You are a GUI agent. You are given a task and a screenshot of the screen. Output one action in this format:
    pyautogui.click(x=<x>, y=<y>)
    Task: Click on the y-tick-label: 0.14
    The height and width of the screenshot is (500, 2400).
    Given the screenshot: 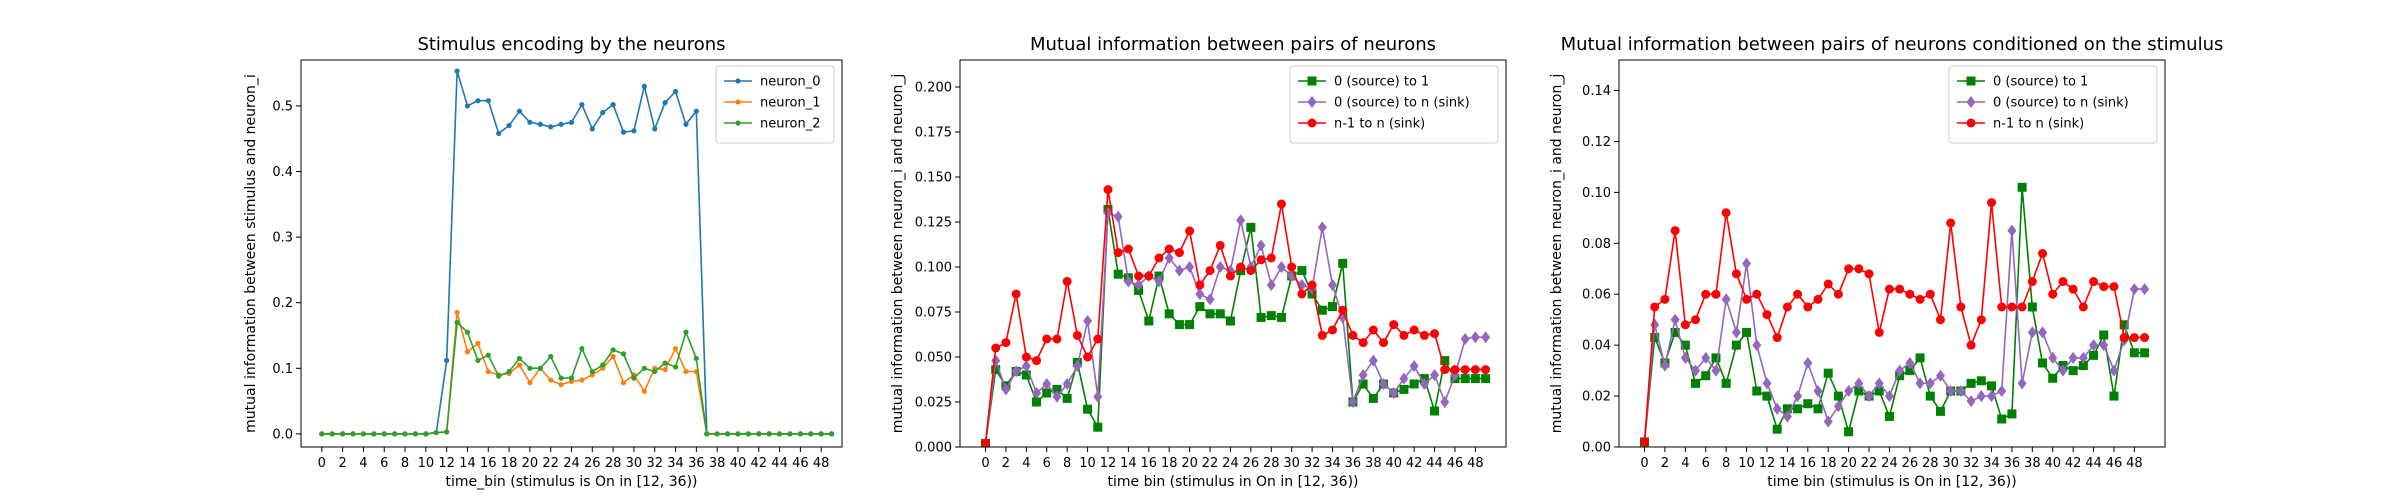 What is the action you would take?
    pyautogui.click(x=1596, y=91)
    